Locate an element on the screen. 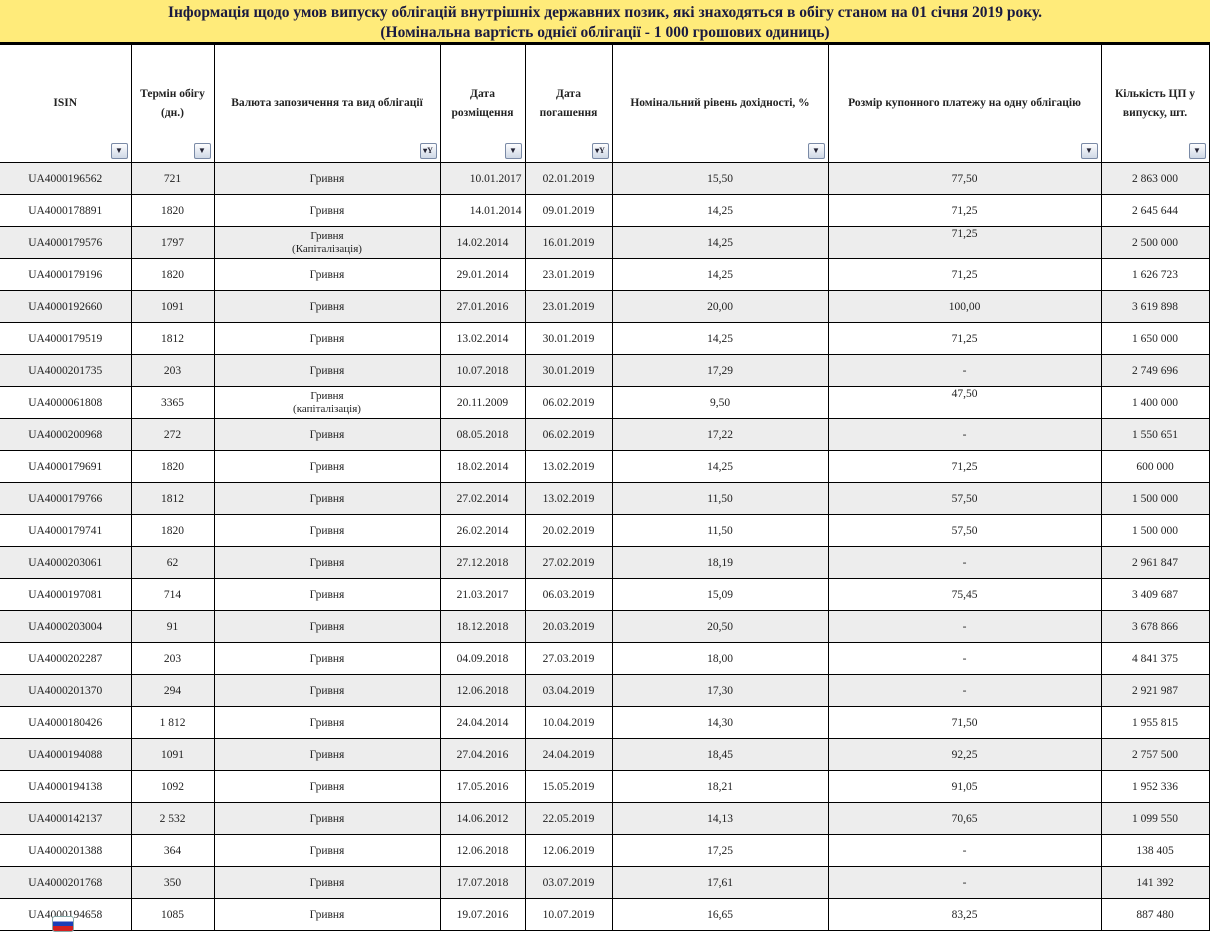 The image size is (1210, 932). cell-isin: UA4000179766 is located at coordinates (66, 498).